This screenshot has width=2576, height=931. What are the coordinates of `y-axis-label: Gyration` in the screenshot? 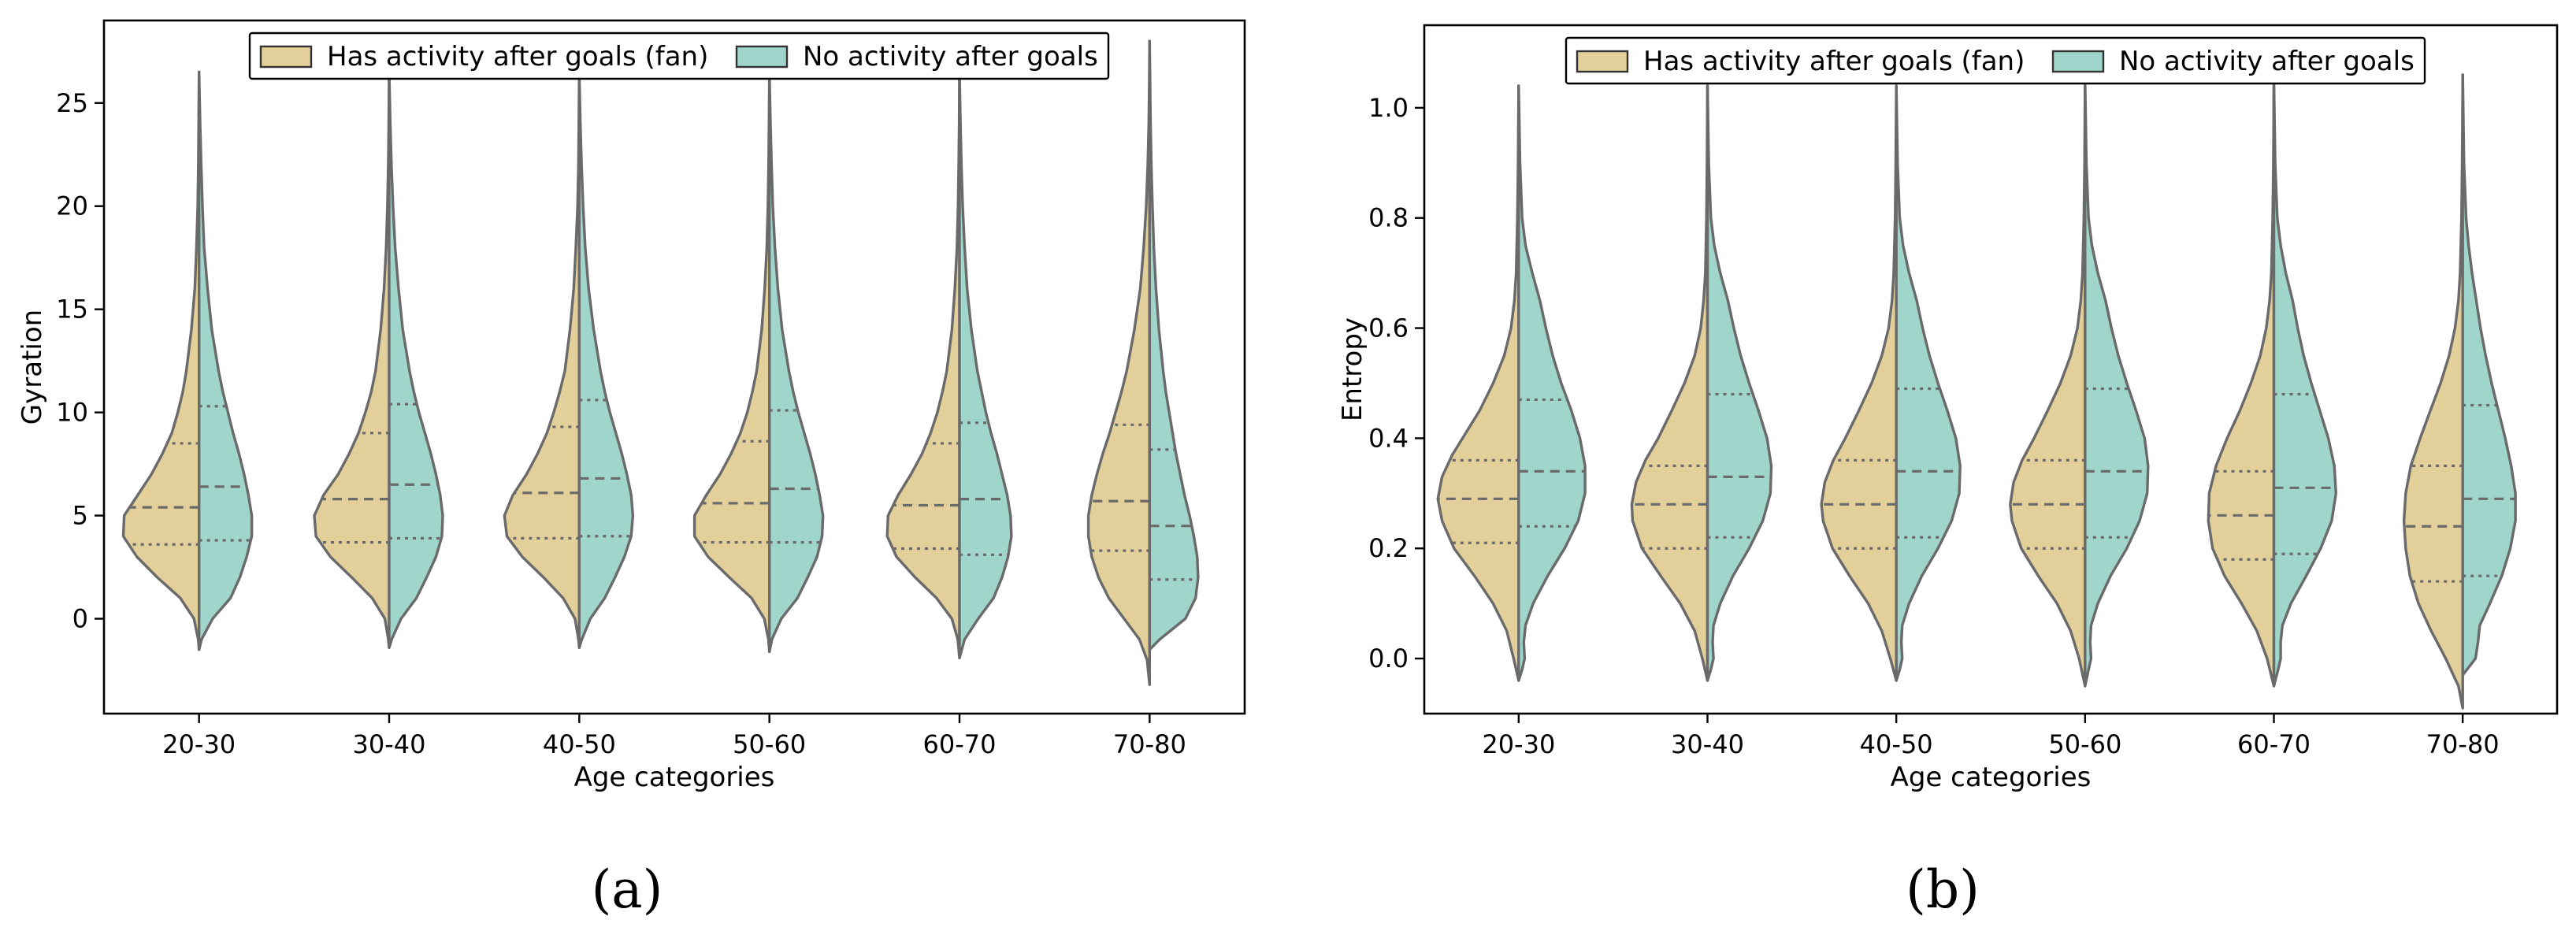 It's located at (32, 367).